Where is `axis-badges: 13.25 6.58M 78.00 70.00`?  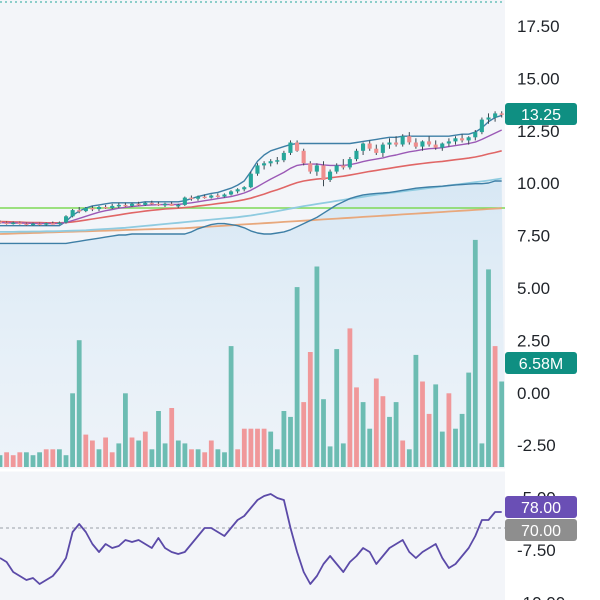
axis-badges: 13.25 6.58M 78.00 70.00 is located at coordinates (541, 322).